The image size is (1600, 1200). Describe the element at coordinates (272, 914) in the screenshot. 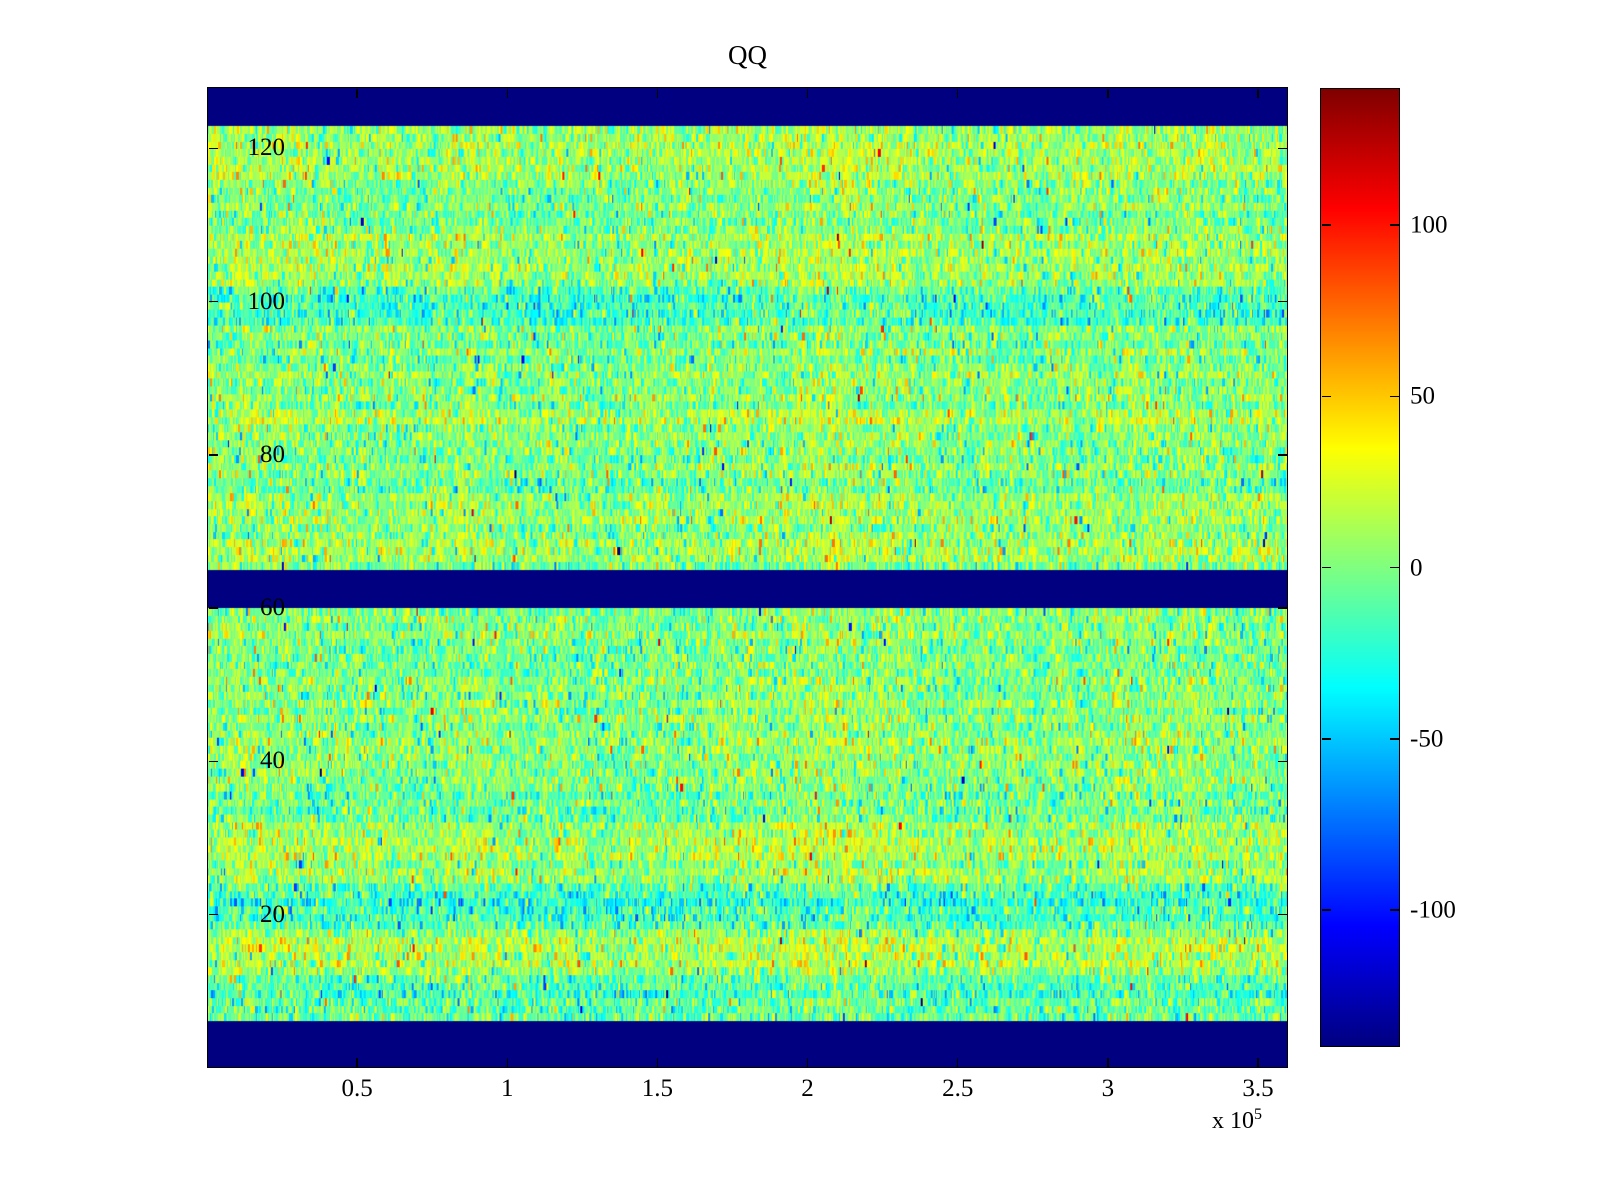

I see `y-tick-label: 20` at that location.